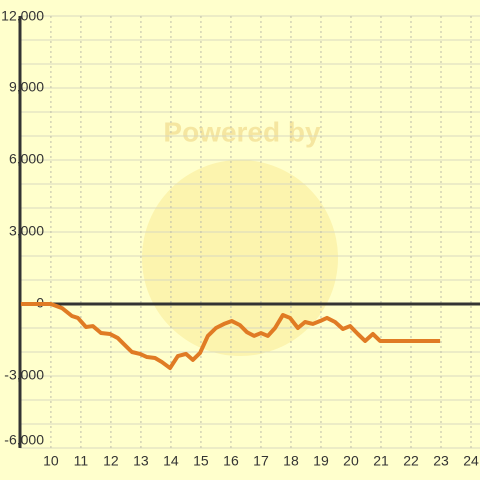 This screenshot has height=480, width=480. I want to click on y-tick-label: 12,000, so click(22, 16).